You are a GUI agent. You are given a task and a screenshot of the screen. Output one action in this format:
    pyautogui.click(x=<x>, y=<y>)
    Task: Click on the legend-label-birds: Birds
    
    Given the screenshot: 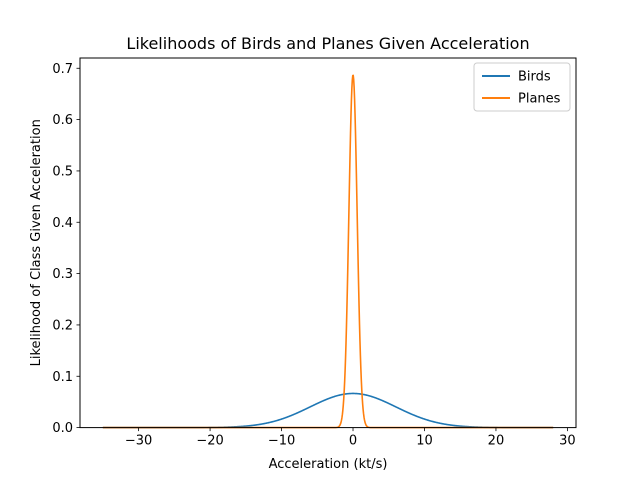 What is the action you would take?
    pyautogui.click(x=534, y=77)
    